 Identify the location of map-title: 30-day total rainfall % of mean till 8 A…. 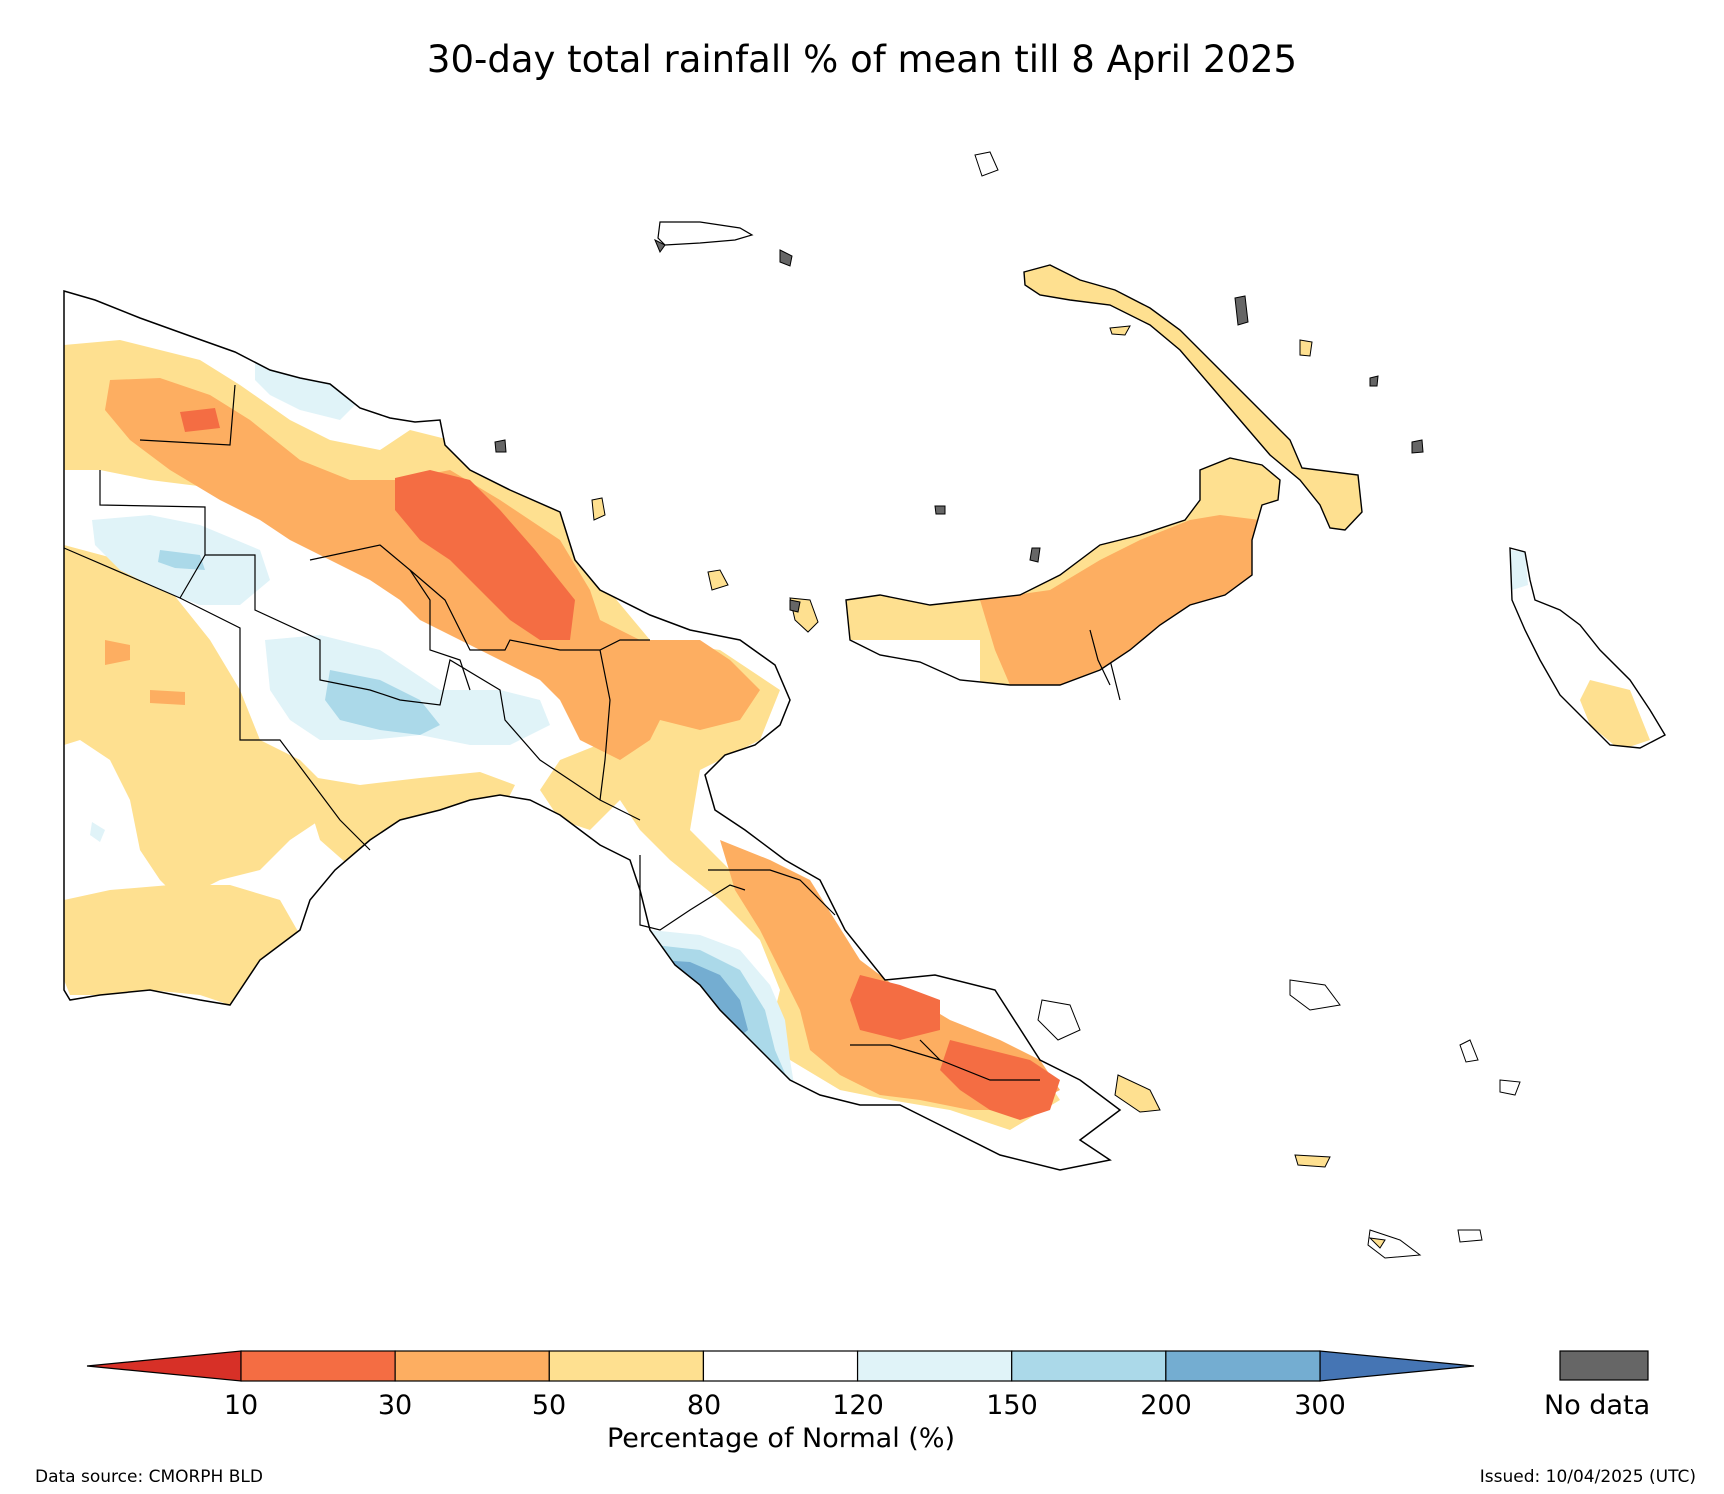
(862, 59).